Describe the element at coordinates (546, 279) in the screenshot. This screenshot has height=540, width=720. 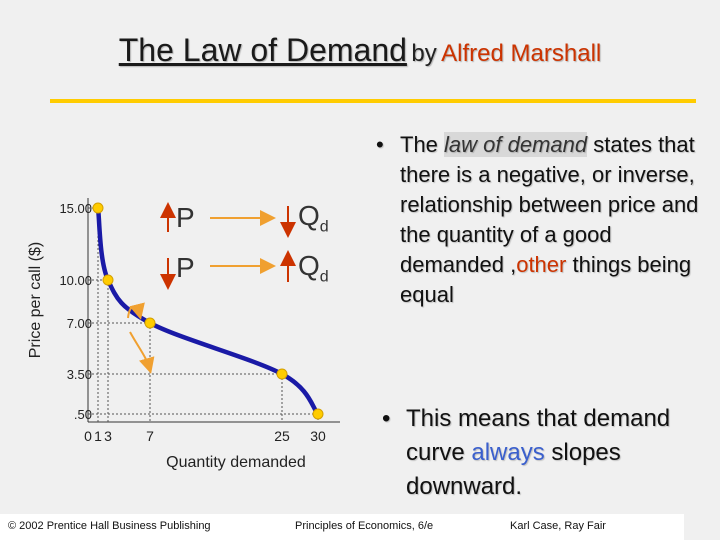
I see `bullet1-post: things being equal` at that location.